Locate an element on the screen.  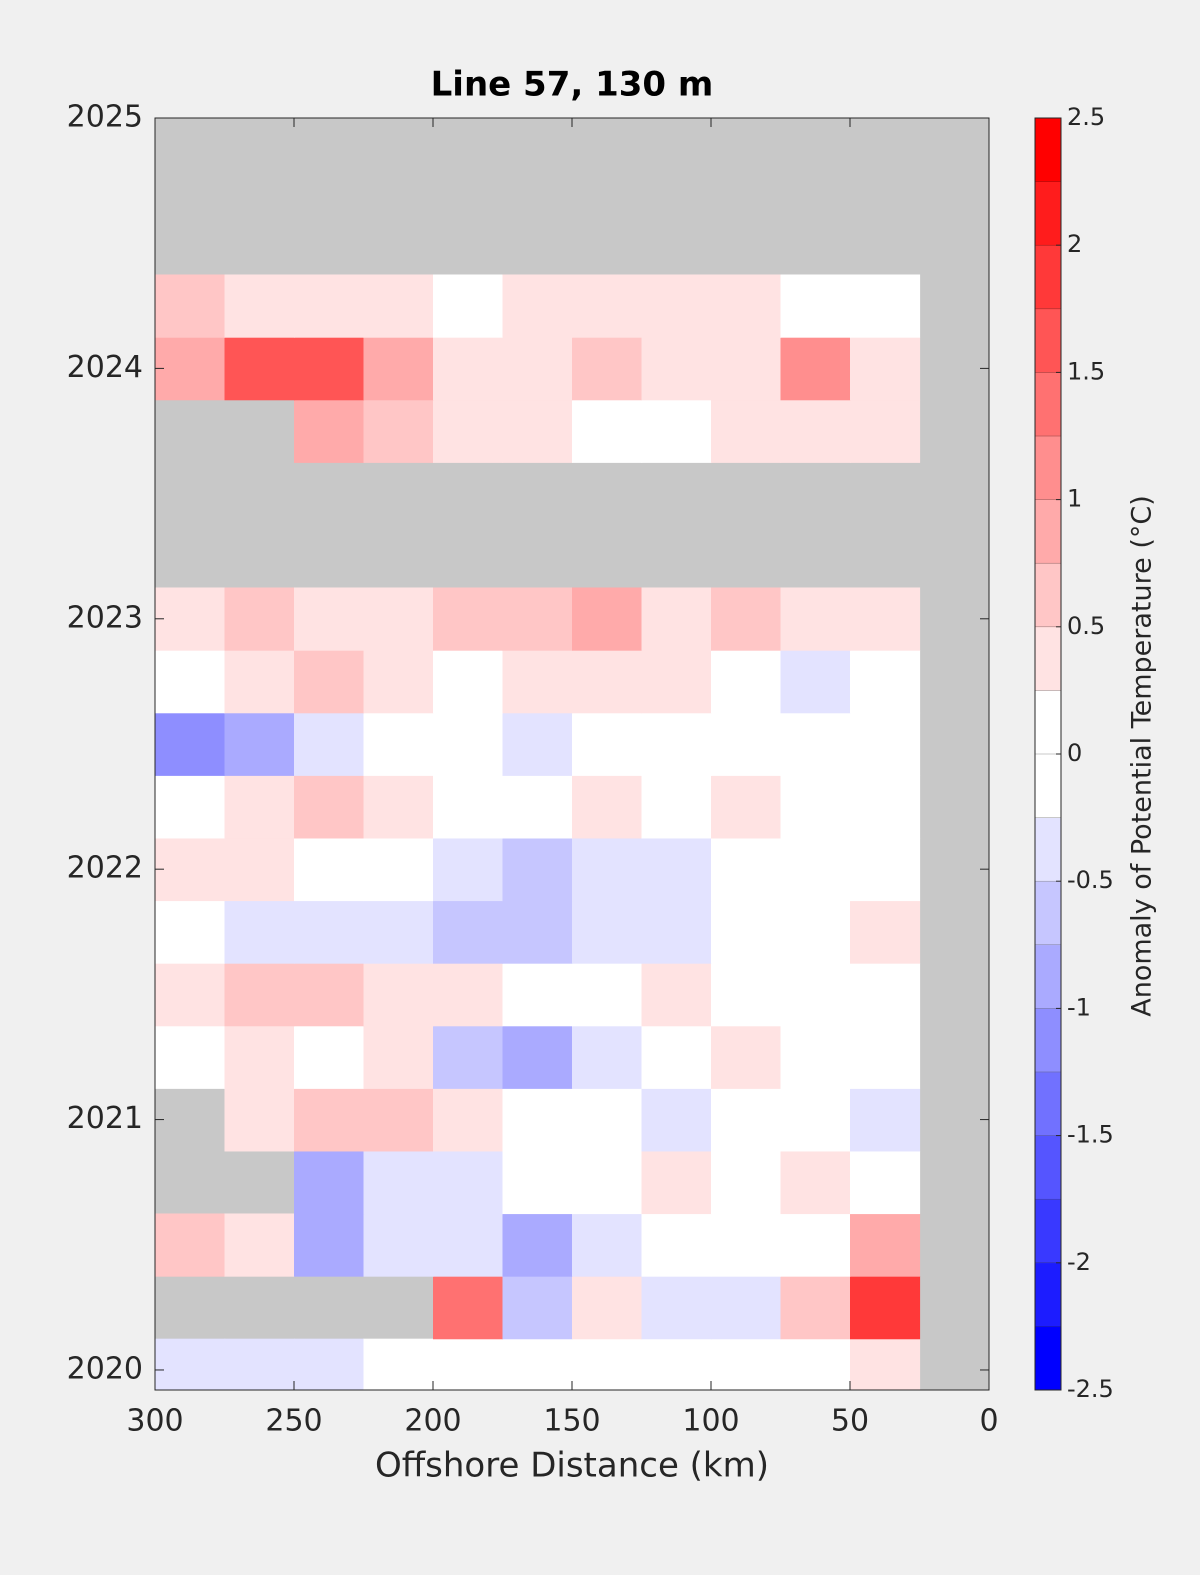
x-axis-label: Offshore Distance (km) is located at coordinates (572, 1466).